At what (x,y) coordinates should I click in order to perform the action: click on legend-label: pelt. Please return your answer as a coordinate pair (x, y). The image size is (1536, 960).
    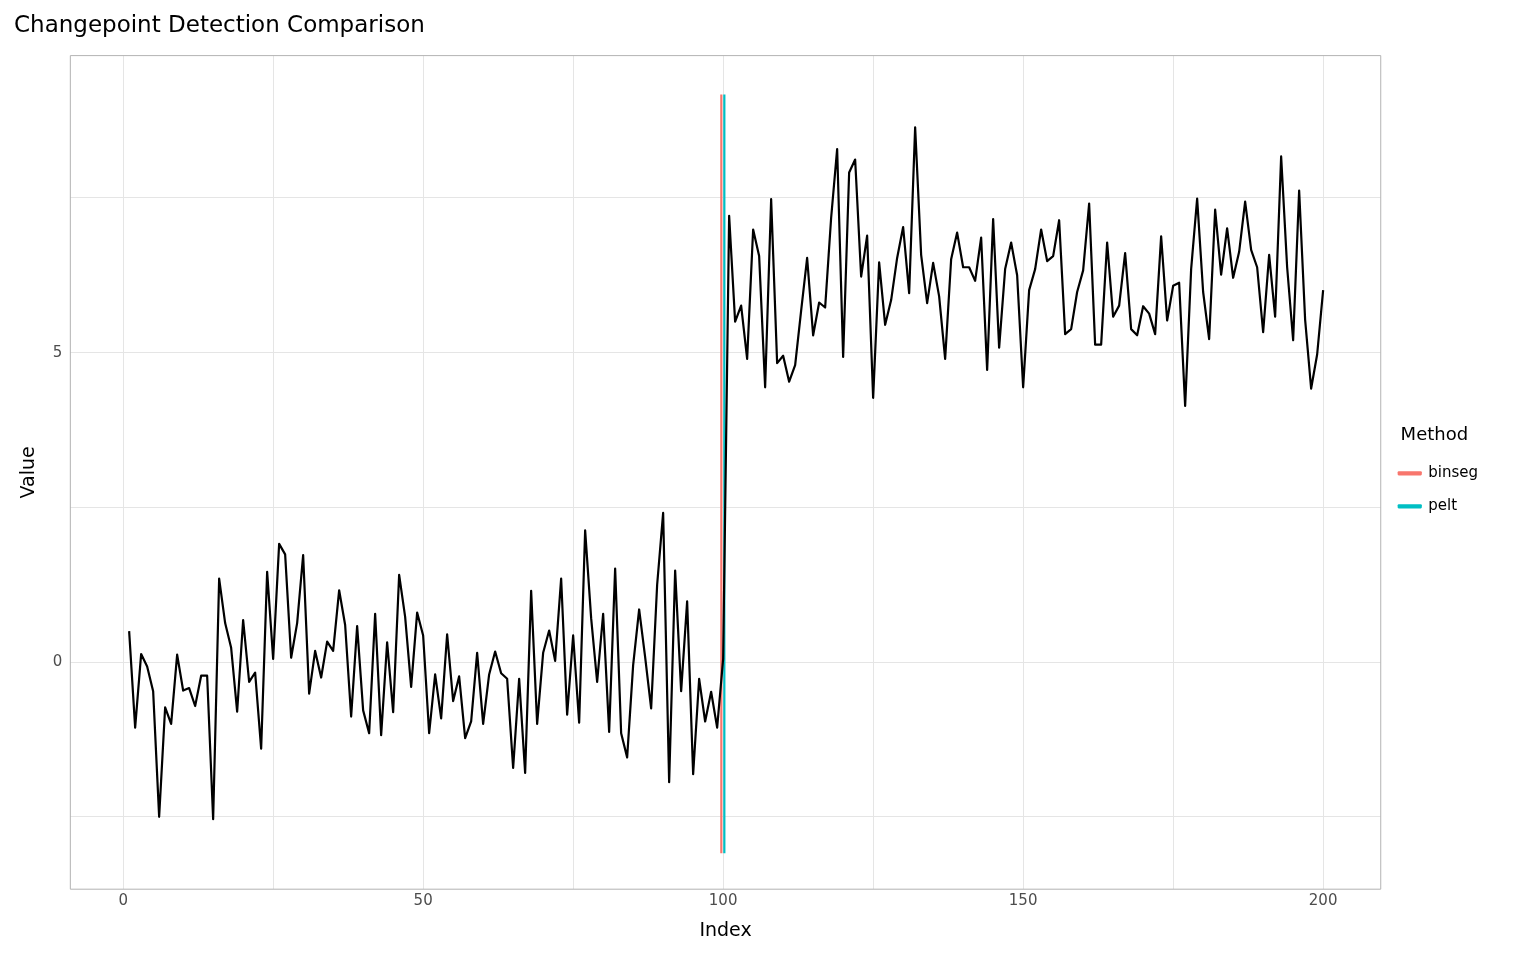
    Looking at the image, I should click on (1443, 505).